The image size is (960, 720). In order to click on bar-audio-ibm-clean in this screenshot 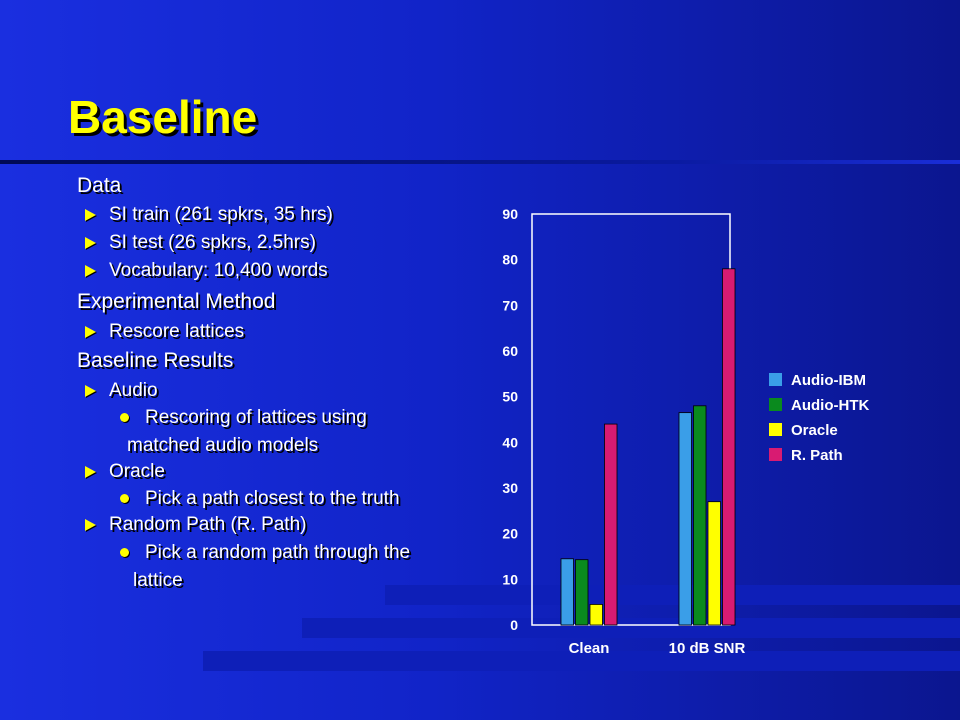, I will do `click(567, 592)`.